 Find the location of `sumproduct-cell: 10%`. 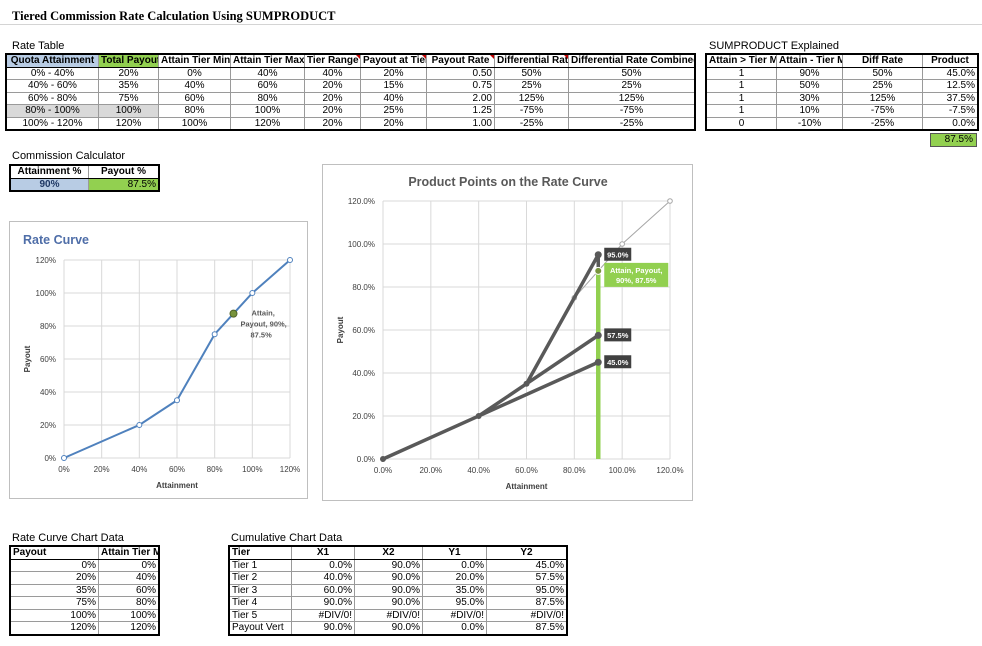

sumproduct-cell: 10% is located at coordinates (809, 111).